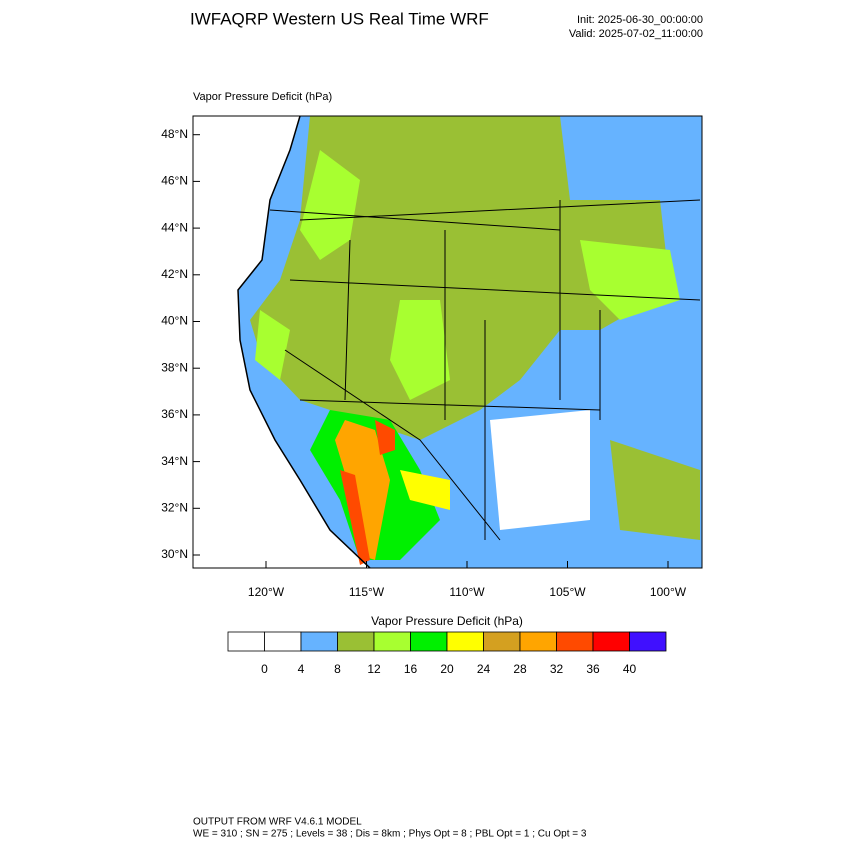  I want to click on colorbar-label: 16, so click(411, 669).